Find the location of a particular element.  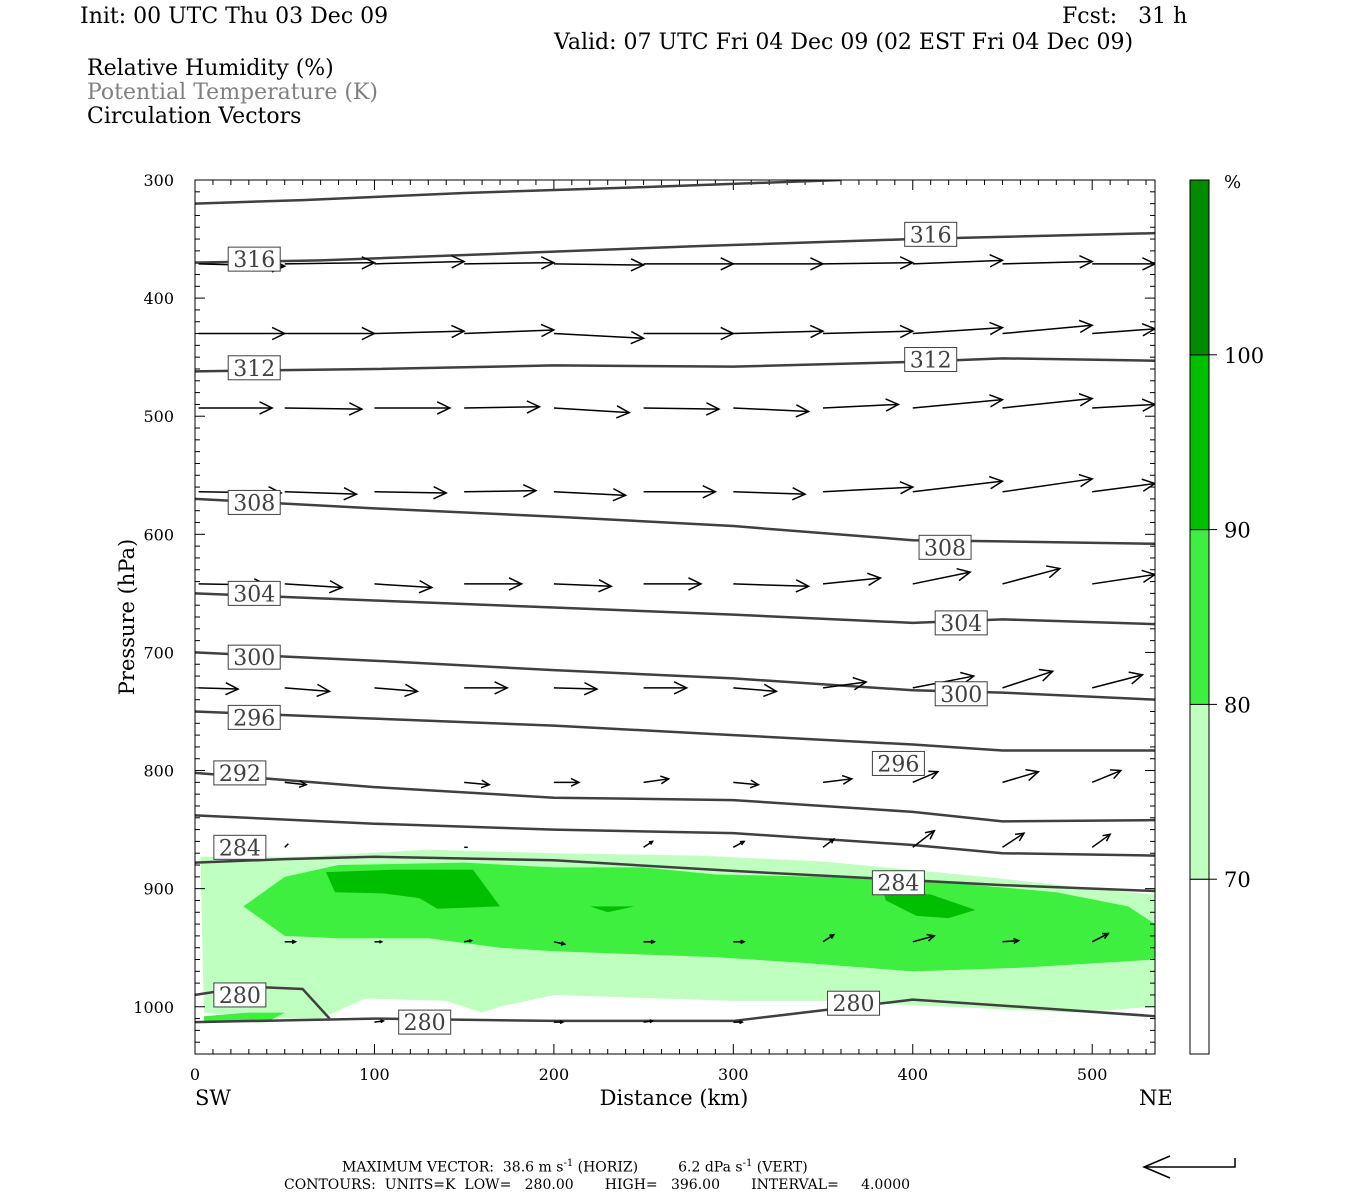

x-tick-label: 300 is located at coordinates (733, 1074).